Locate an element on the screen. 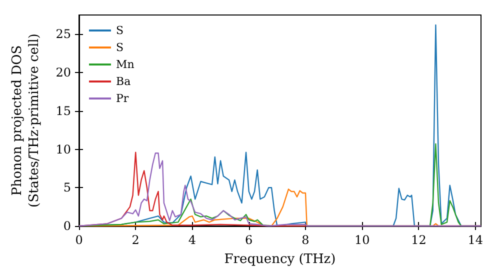  x-tick-label: 6 is located at coordinates (249, 240).